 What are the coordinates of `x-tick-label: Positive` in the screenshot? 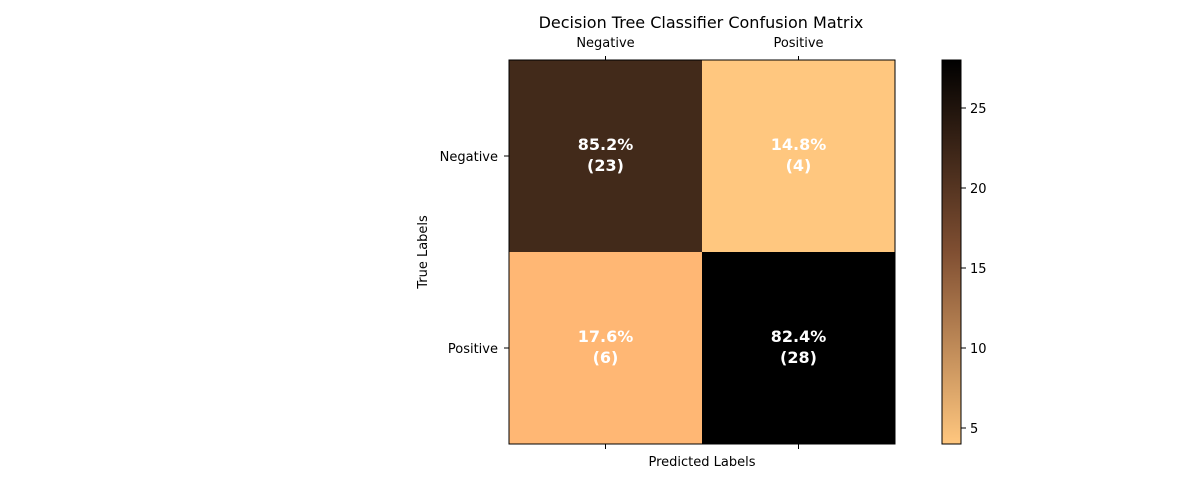 It's located at (798, 43).